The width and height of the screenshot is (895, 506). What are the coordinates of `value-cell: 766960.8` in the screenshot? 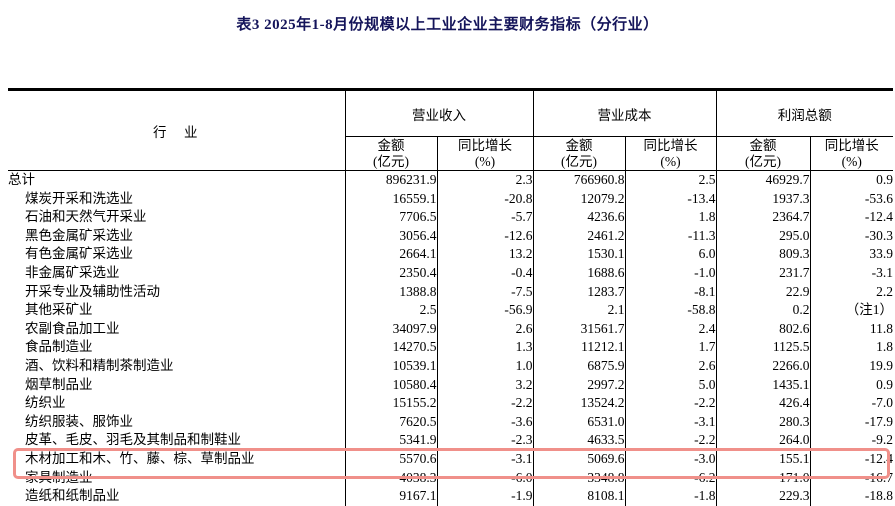 It's located at (578, 180).